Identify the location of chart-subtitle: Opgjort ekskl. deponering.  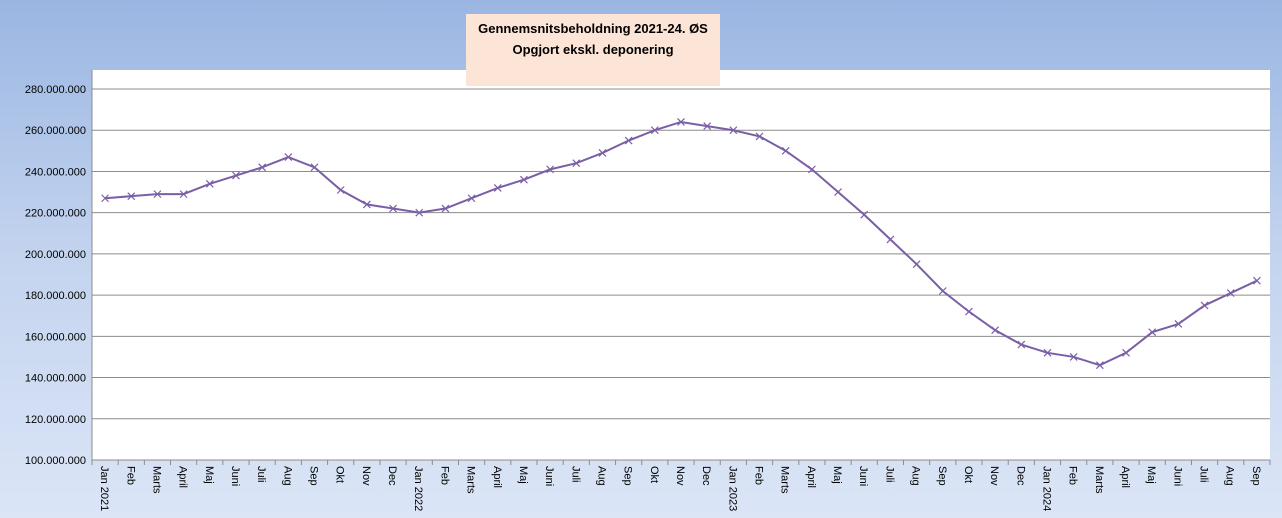
(592, 49).